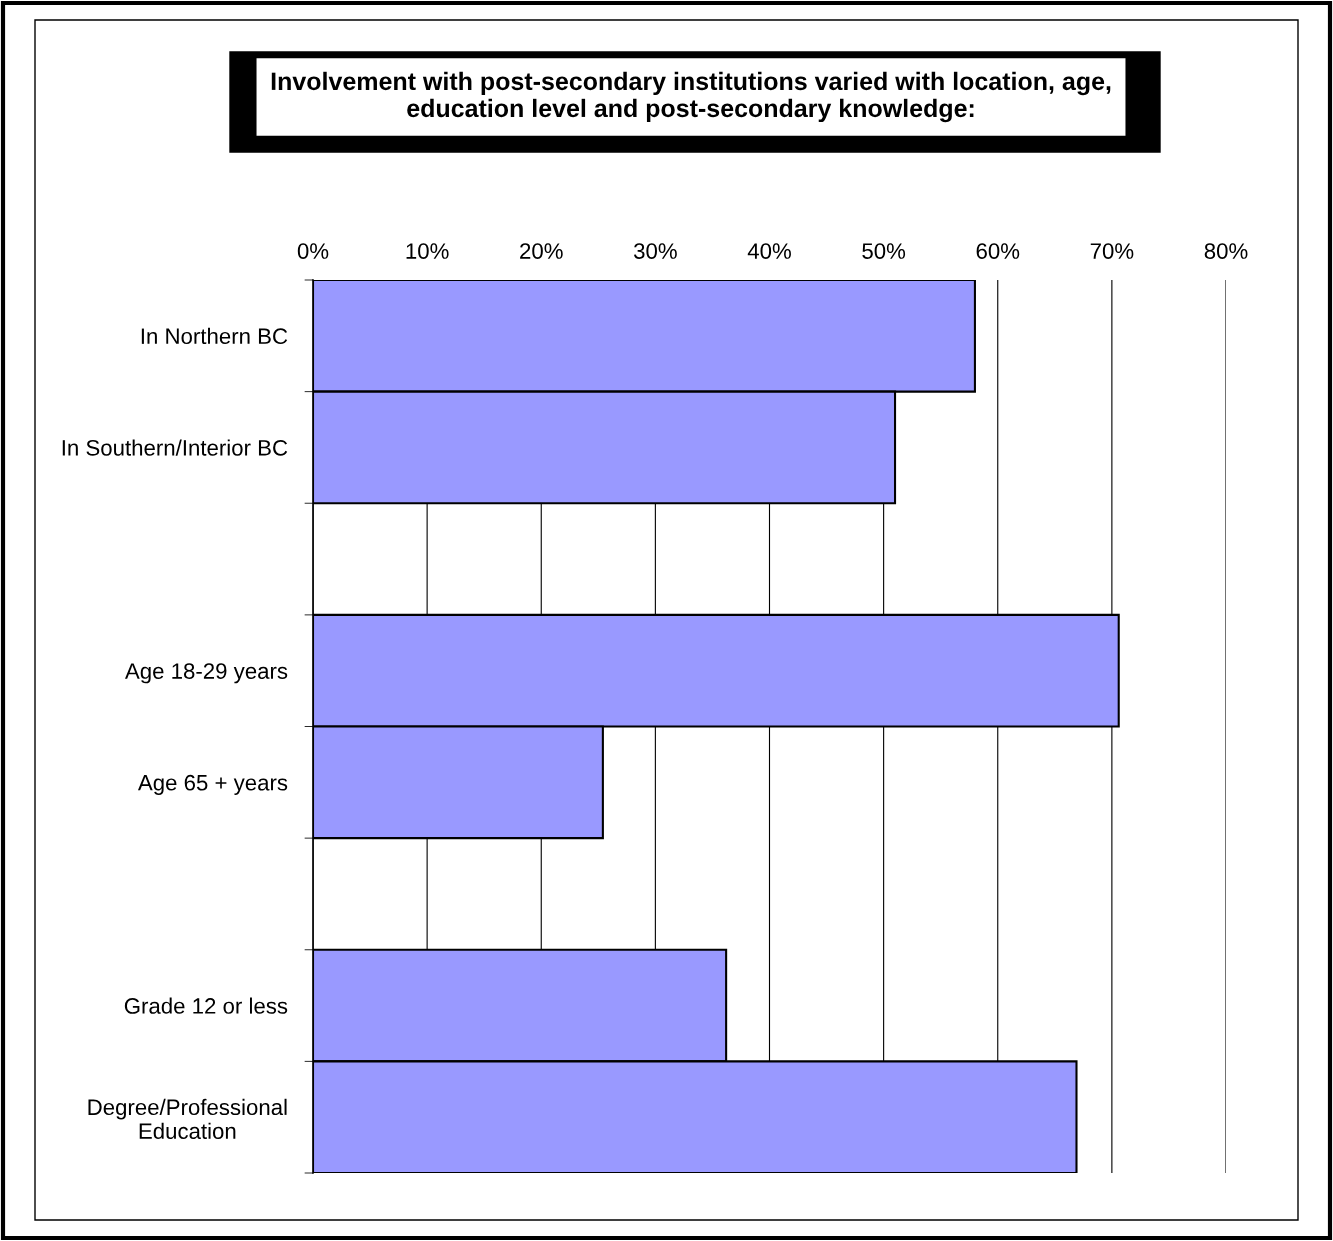 This screenshot has width=1333, height=1241. What do you see at coordinates (206, 673) in the screenshot?
I see `y-tick-label: Age 18-29 years` at bounding box center [206, 673].